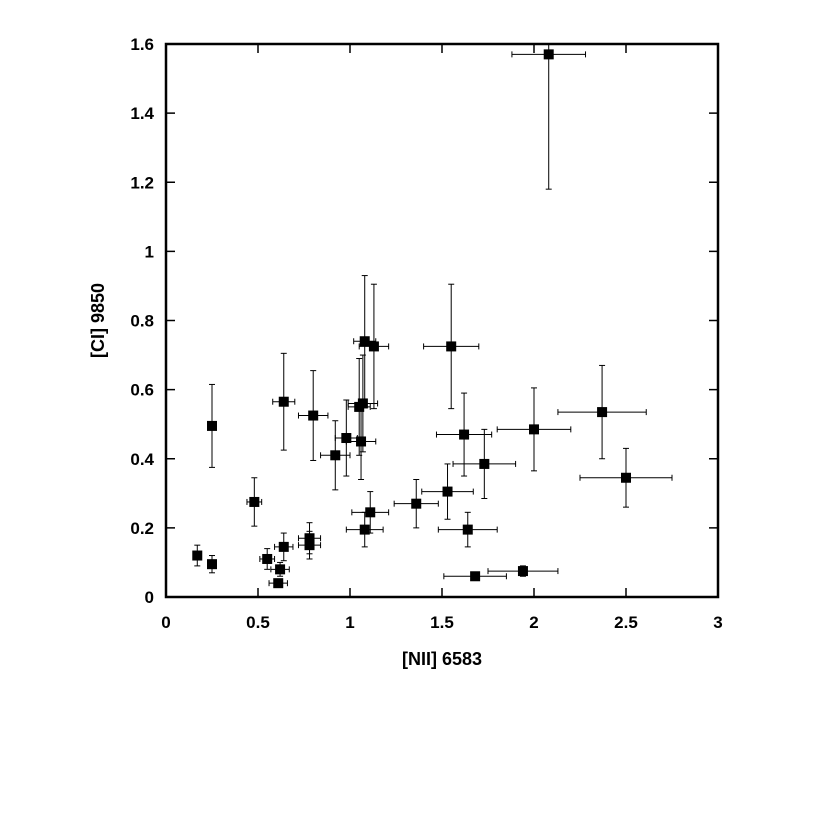  Describe the element at coordinates (149, 251) in the screenshot. I see `y-tick-label: 1` at that location.